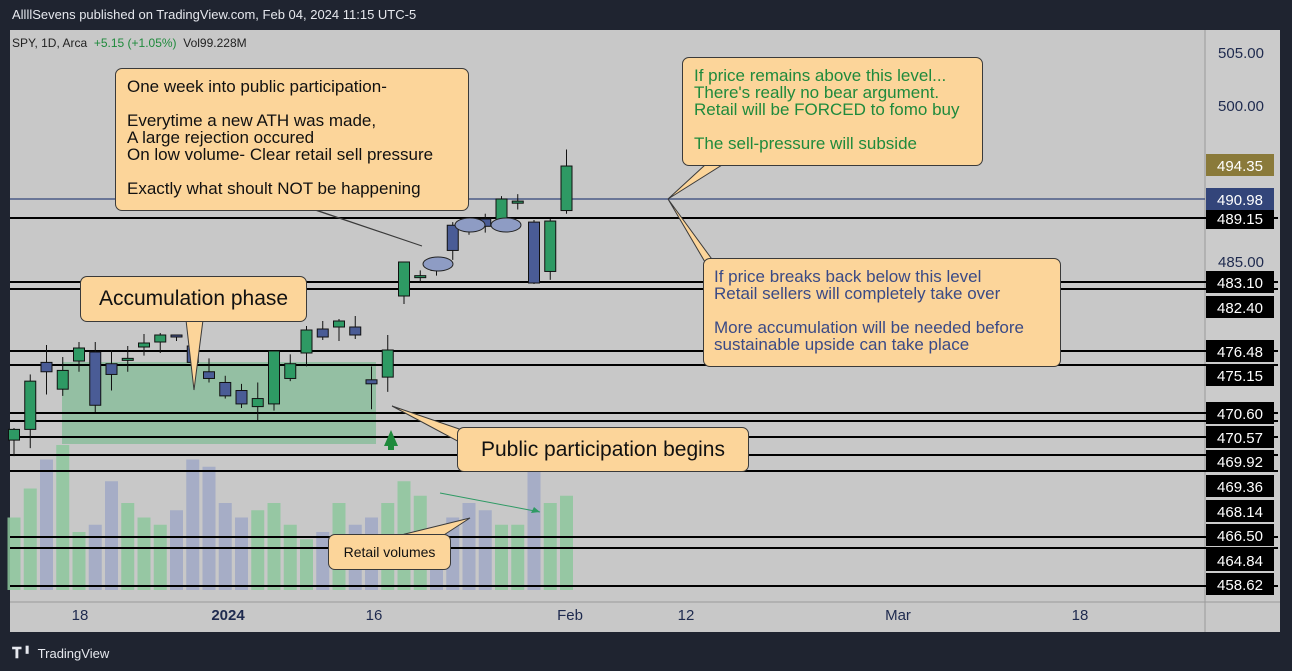  I want to click on tradingview-logo: 𝐓╹ TradingView, so click(60, 653).